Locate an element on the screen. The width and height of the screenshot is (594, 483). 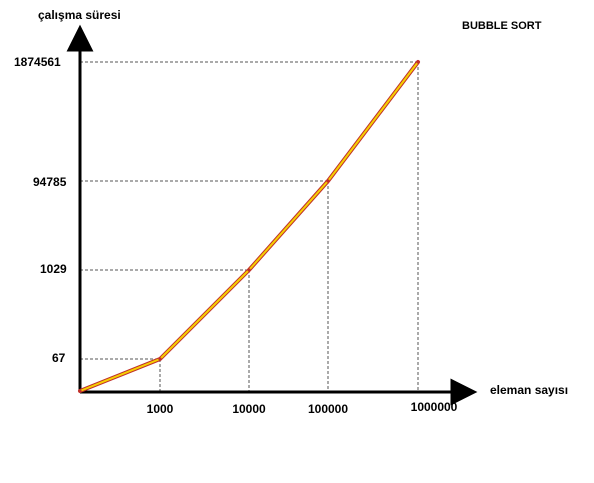
y-tick-label-94785: 94785 is located at coordinates (50, 182).